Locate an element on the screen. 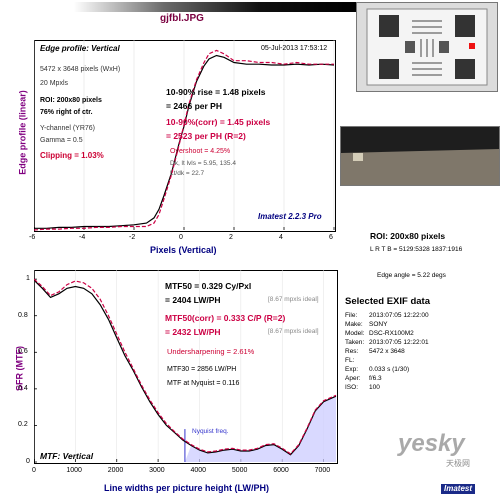 Image resolution: width=500 pixels, height=500 pixels. chart-thumbnail is located at coordinates (427, 47).